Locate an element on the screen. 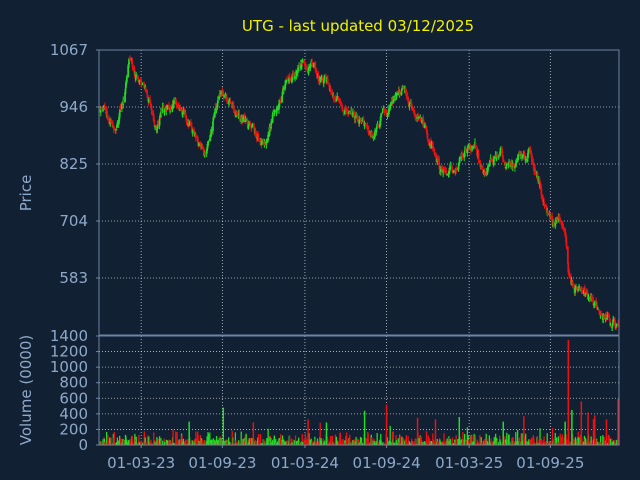 The height and width of the screenshot is (480, 640). volume-axis-label: Volume (0000) is located at coordinates (26, 390).